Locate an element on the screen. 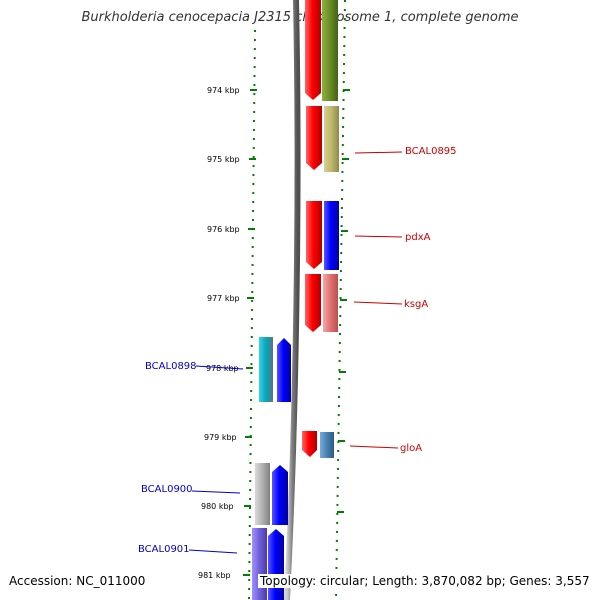 The width and height of the screenshot is (600, 600). right-label-connectors is located at coordinates (376, 300).